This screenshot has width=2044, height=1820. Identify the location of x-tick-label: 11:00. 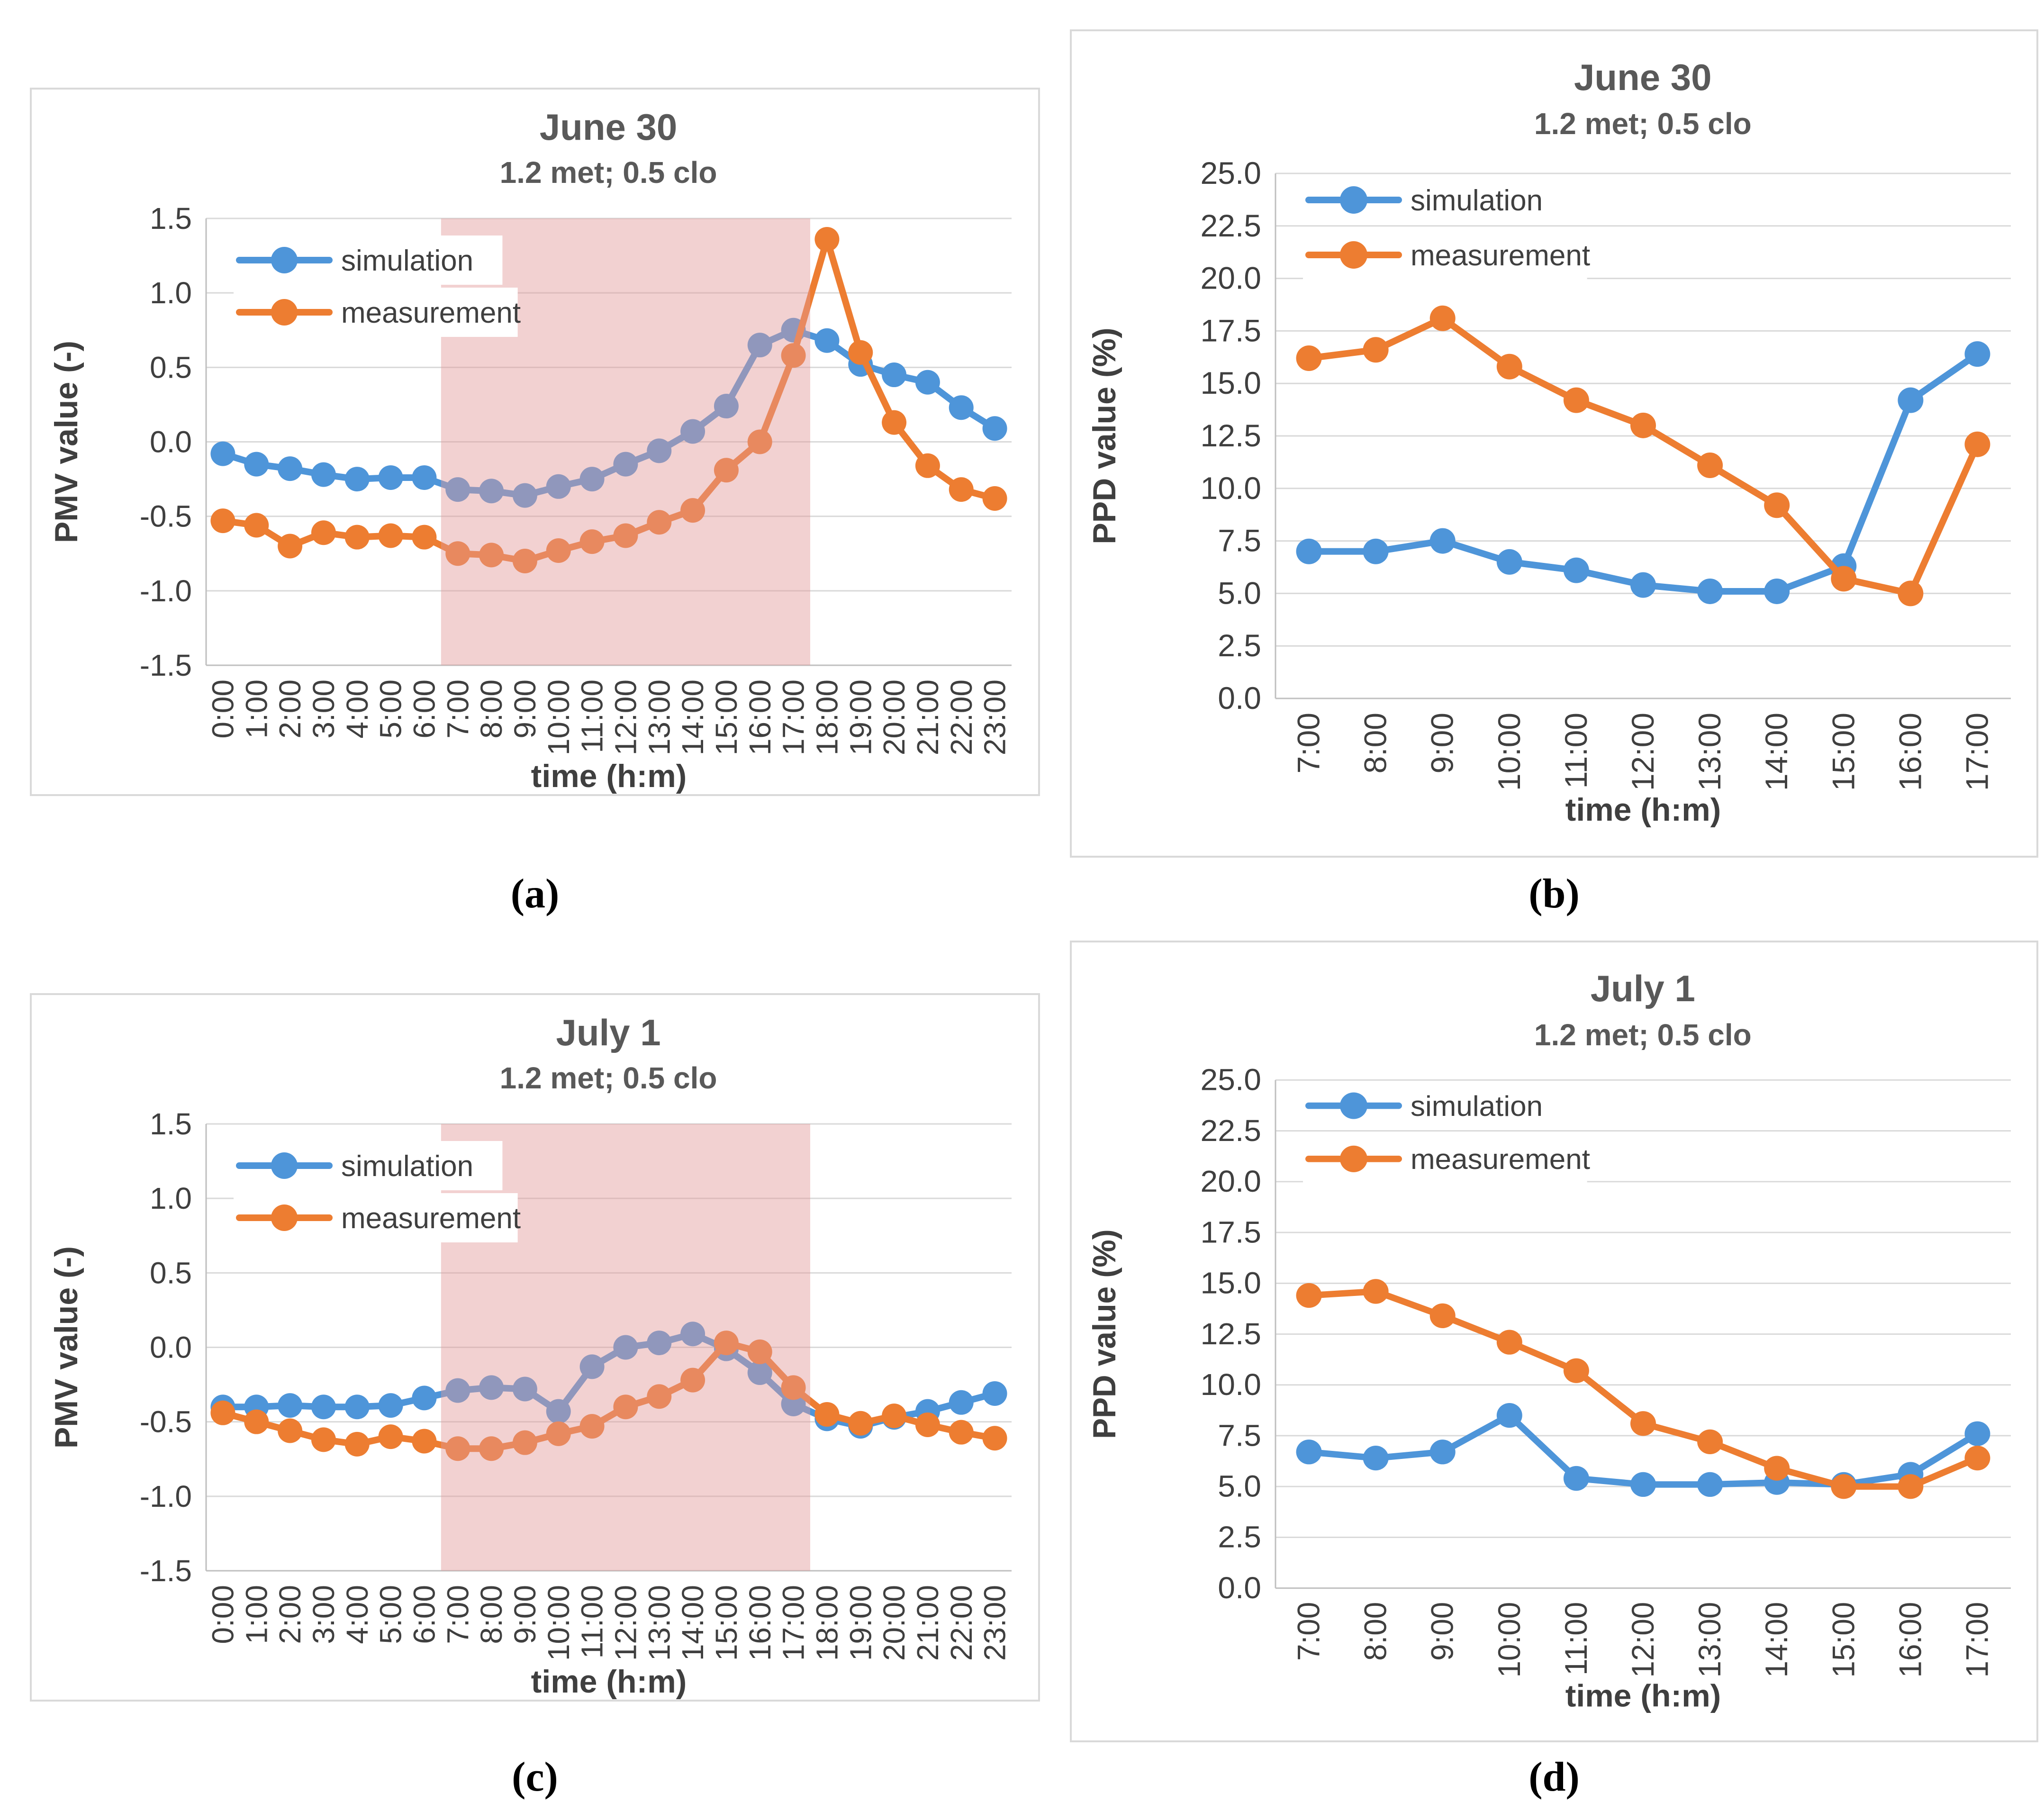
(1575, 1638).